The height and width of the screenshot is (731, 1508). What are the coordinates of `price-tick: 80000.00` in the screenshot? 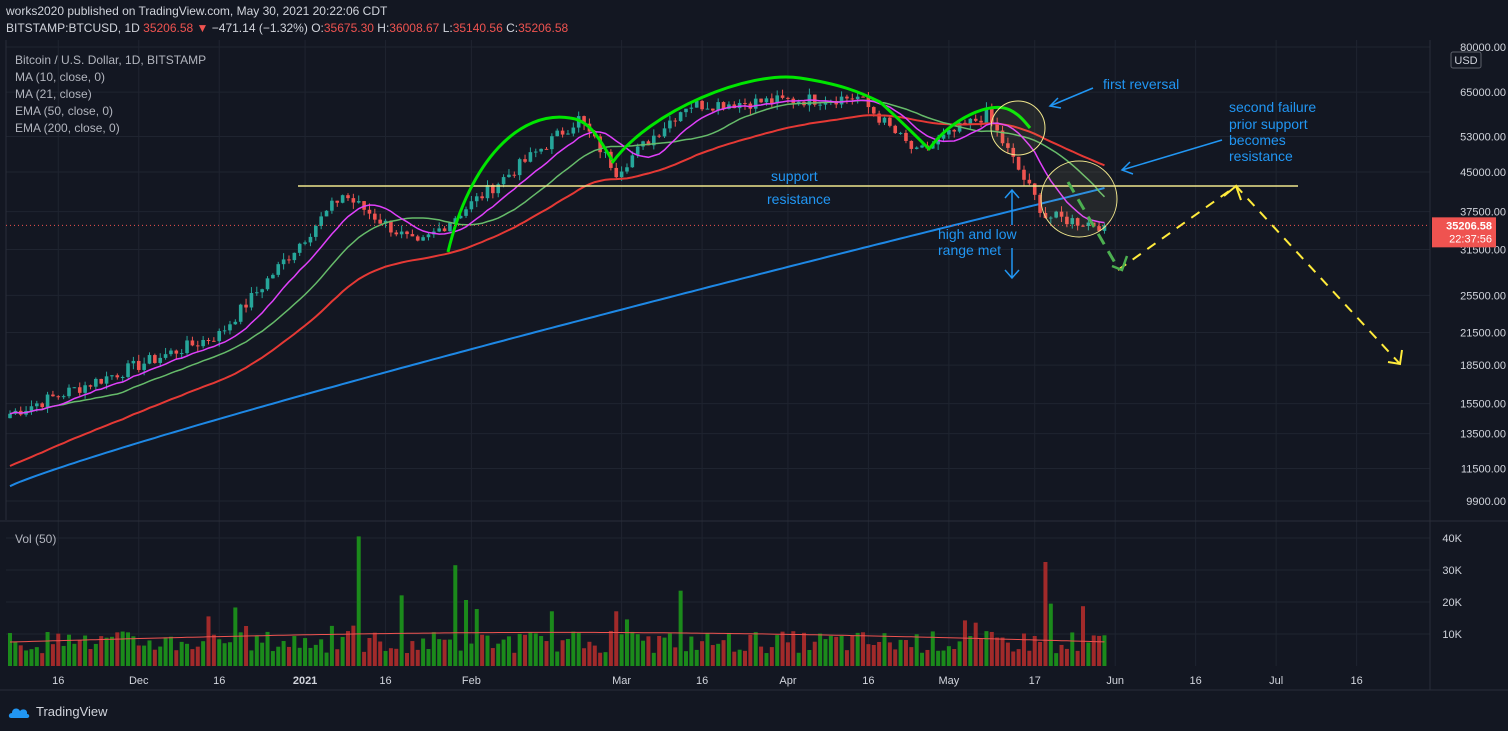 It's located at (1483, 48).